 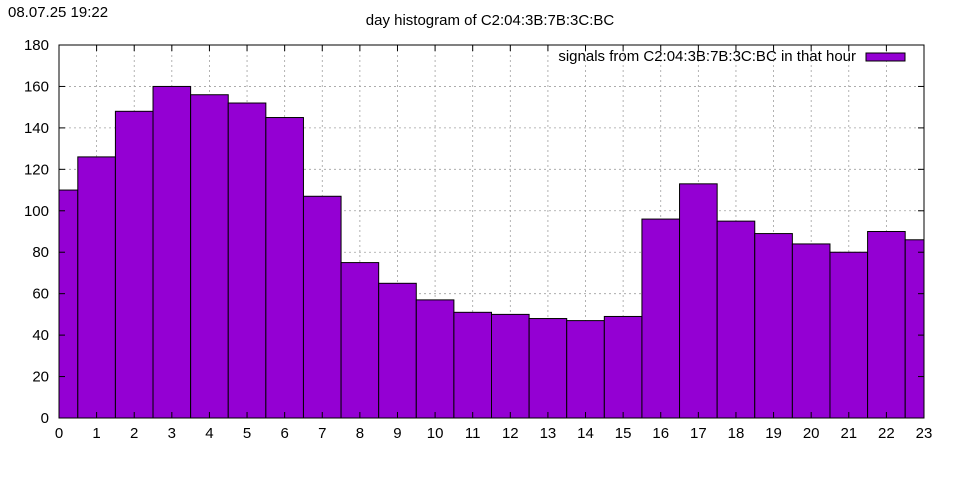 What do you see at coordinates (435, 433) in the screenshot?
I see `x-tick-label: 10` at bounding box center [435, 433].